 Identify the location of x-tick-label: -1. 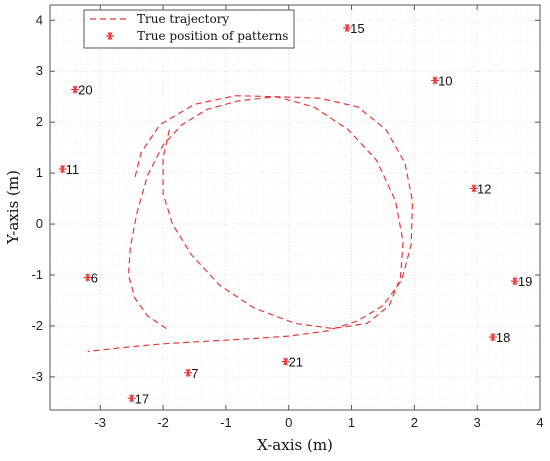
(226, 422).